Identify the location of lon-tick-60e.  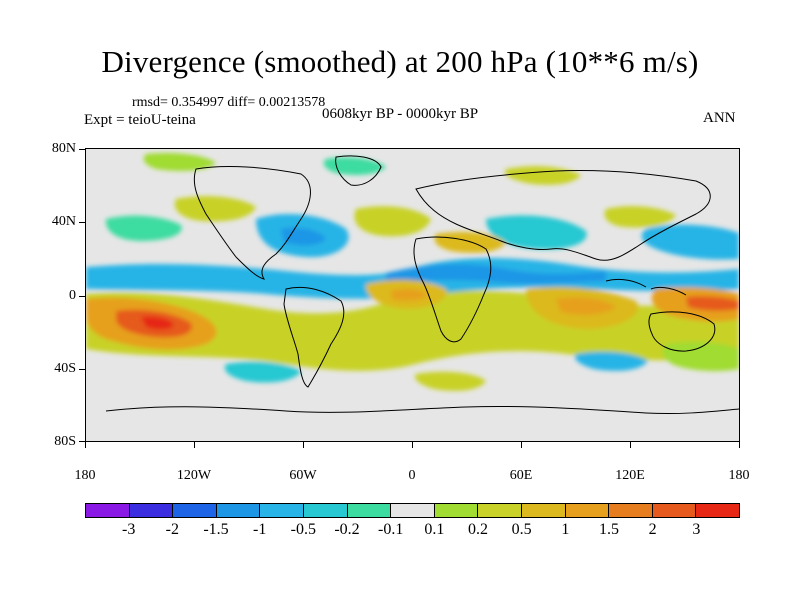
(521, 445).